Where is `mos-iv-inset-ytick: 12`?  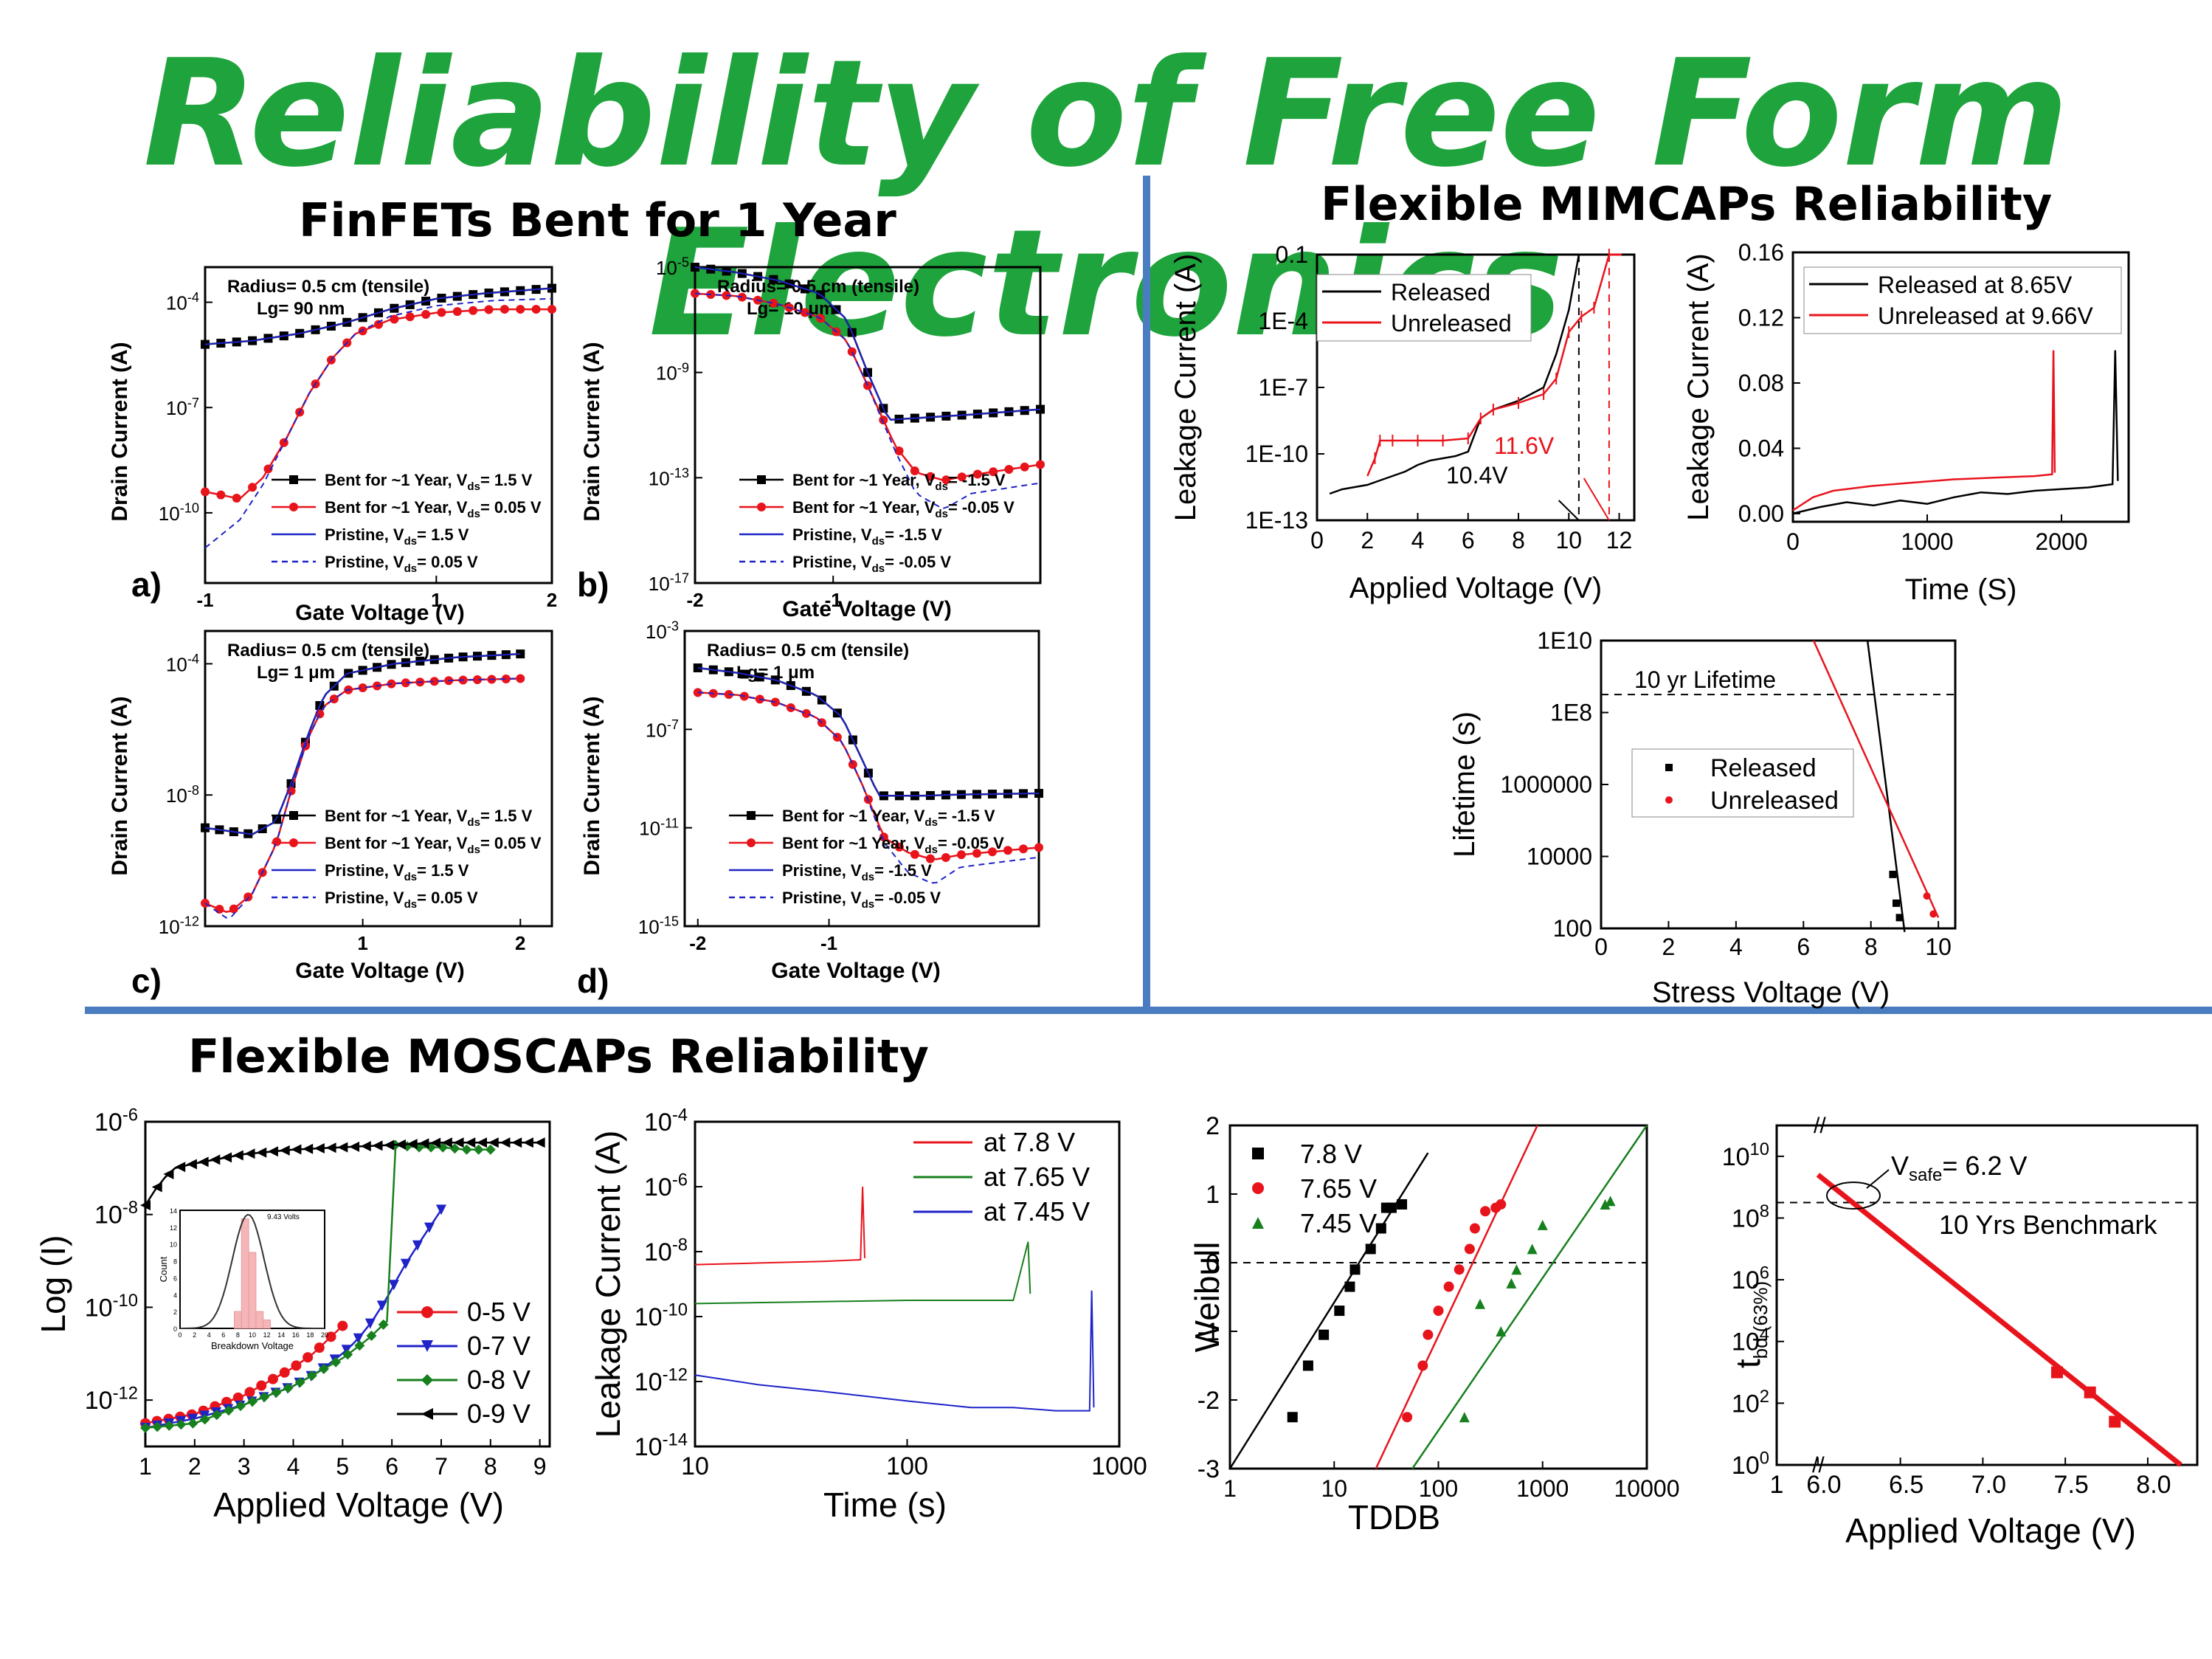 mos-iv-inset-ytick: 12 is located at coordinates (173, 1228).